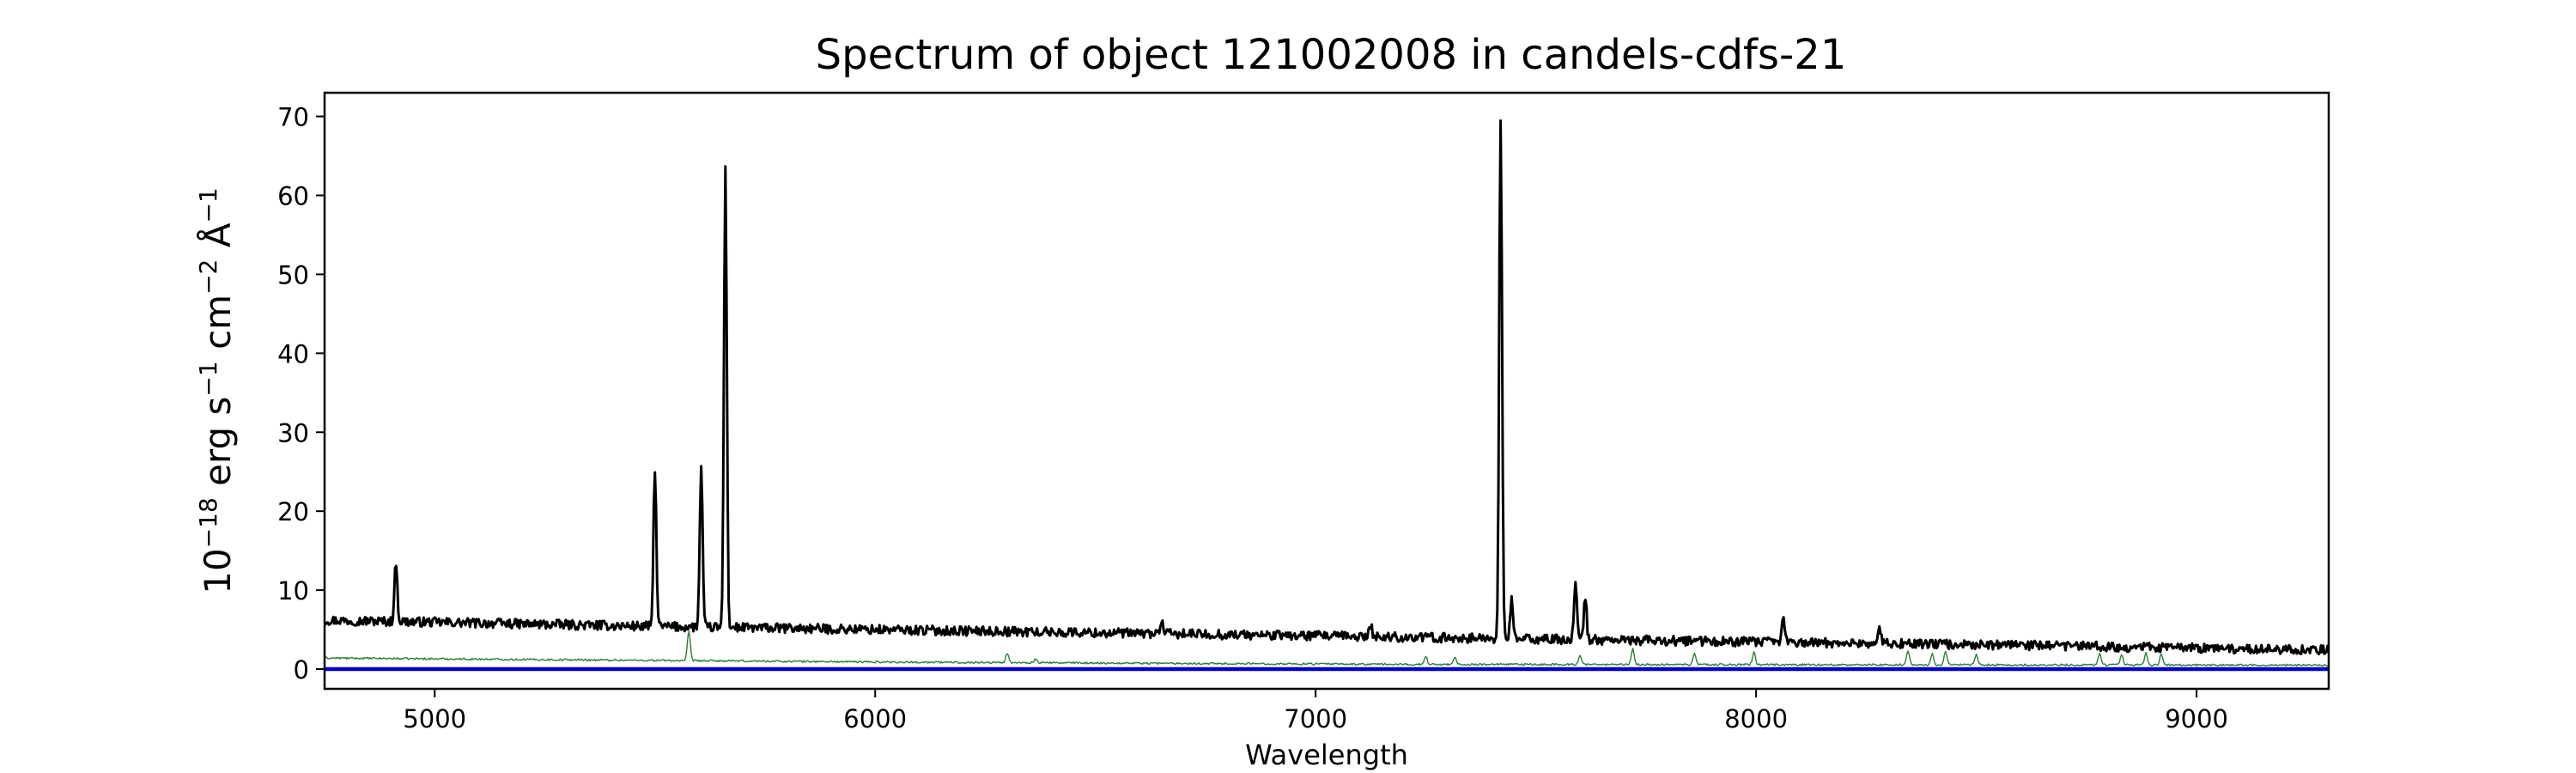  What do you see at coordinates (208, 522) in the screenshot?
I see `y-label-base-exp: −18` at bounding box center [208, 522].